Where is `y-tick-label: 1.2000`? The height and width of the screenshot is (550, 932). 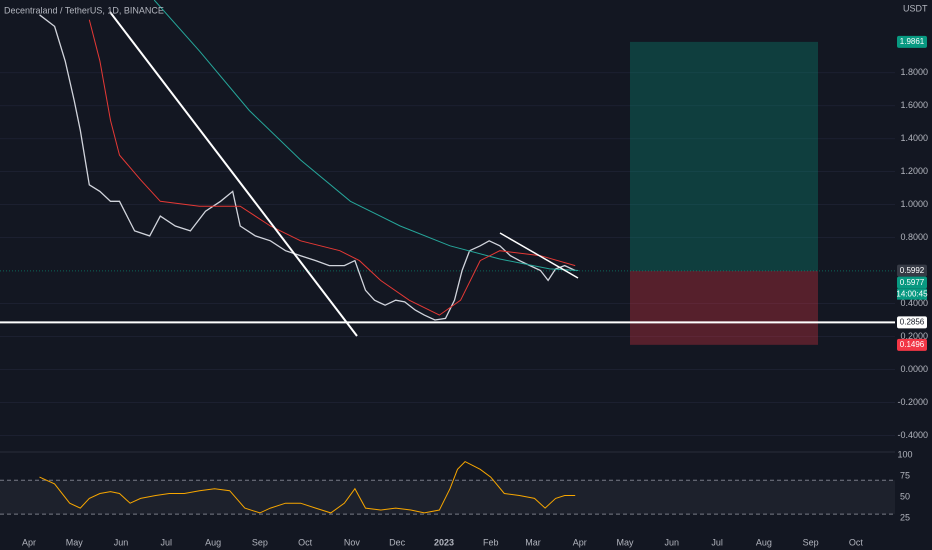 y-tick-label: 1.2000 is located at coordinates (914, 171).